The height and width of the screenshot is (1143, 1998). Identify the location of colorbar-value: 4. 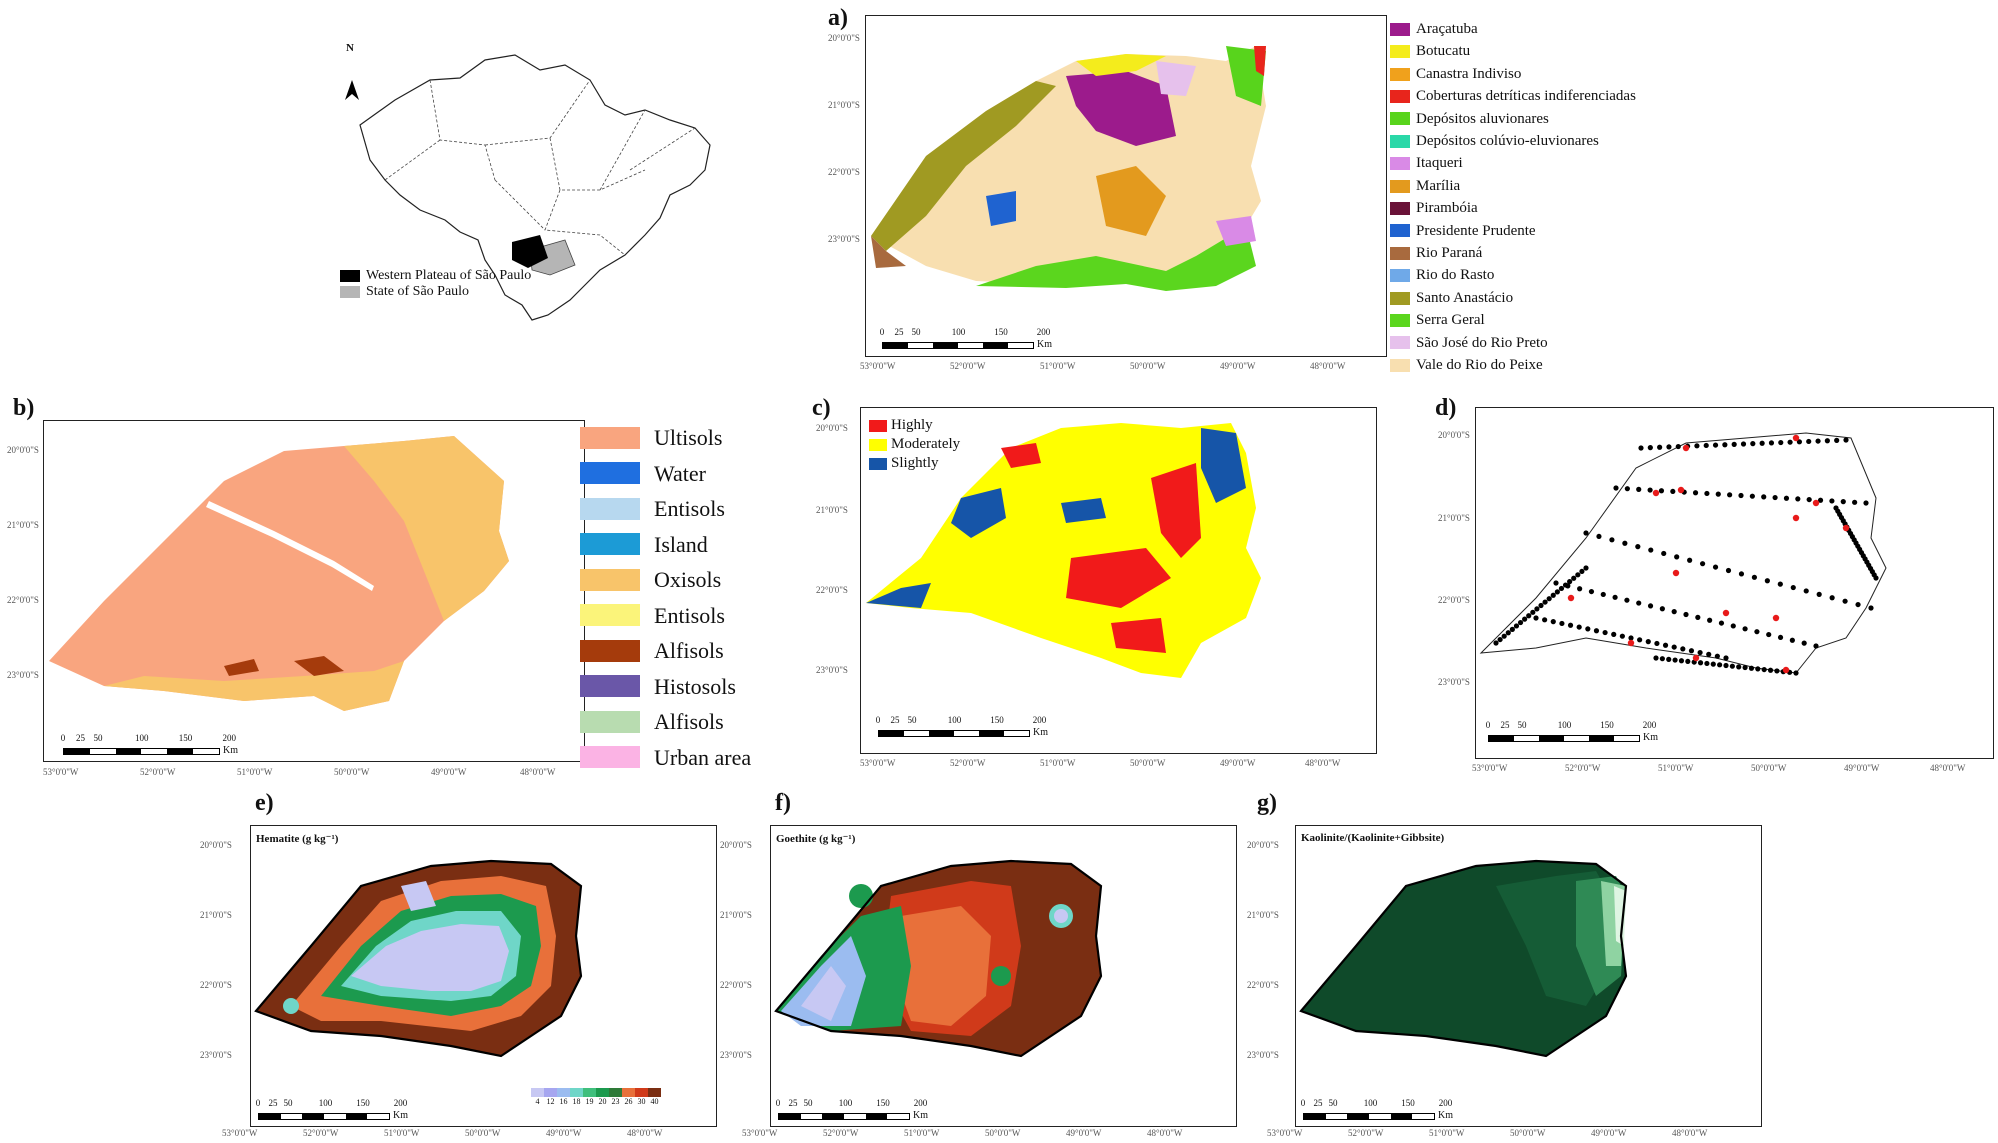
(537, 1101).